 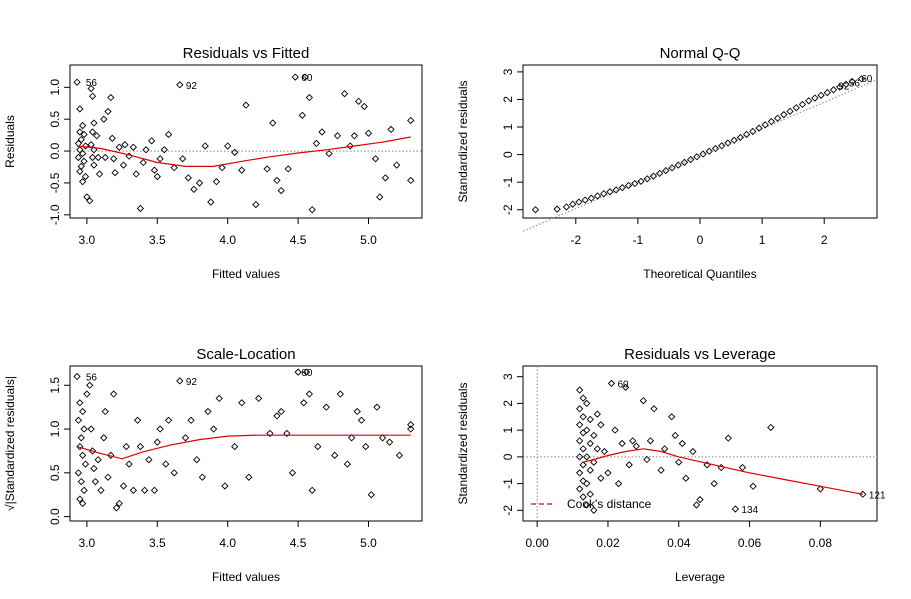 I want to click on panel-1-y-tick-label: 1.0, so click(x=55, y=87).